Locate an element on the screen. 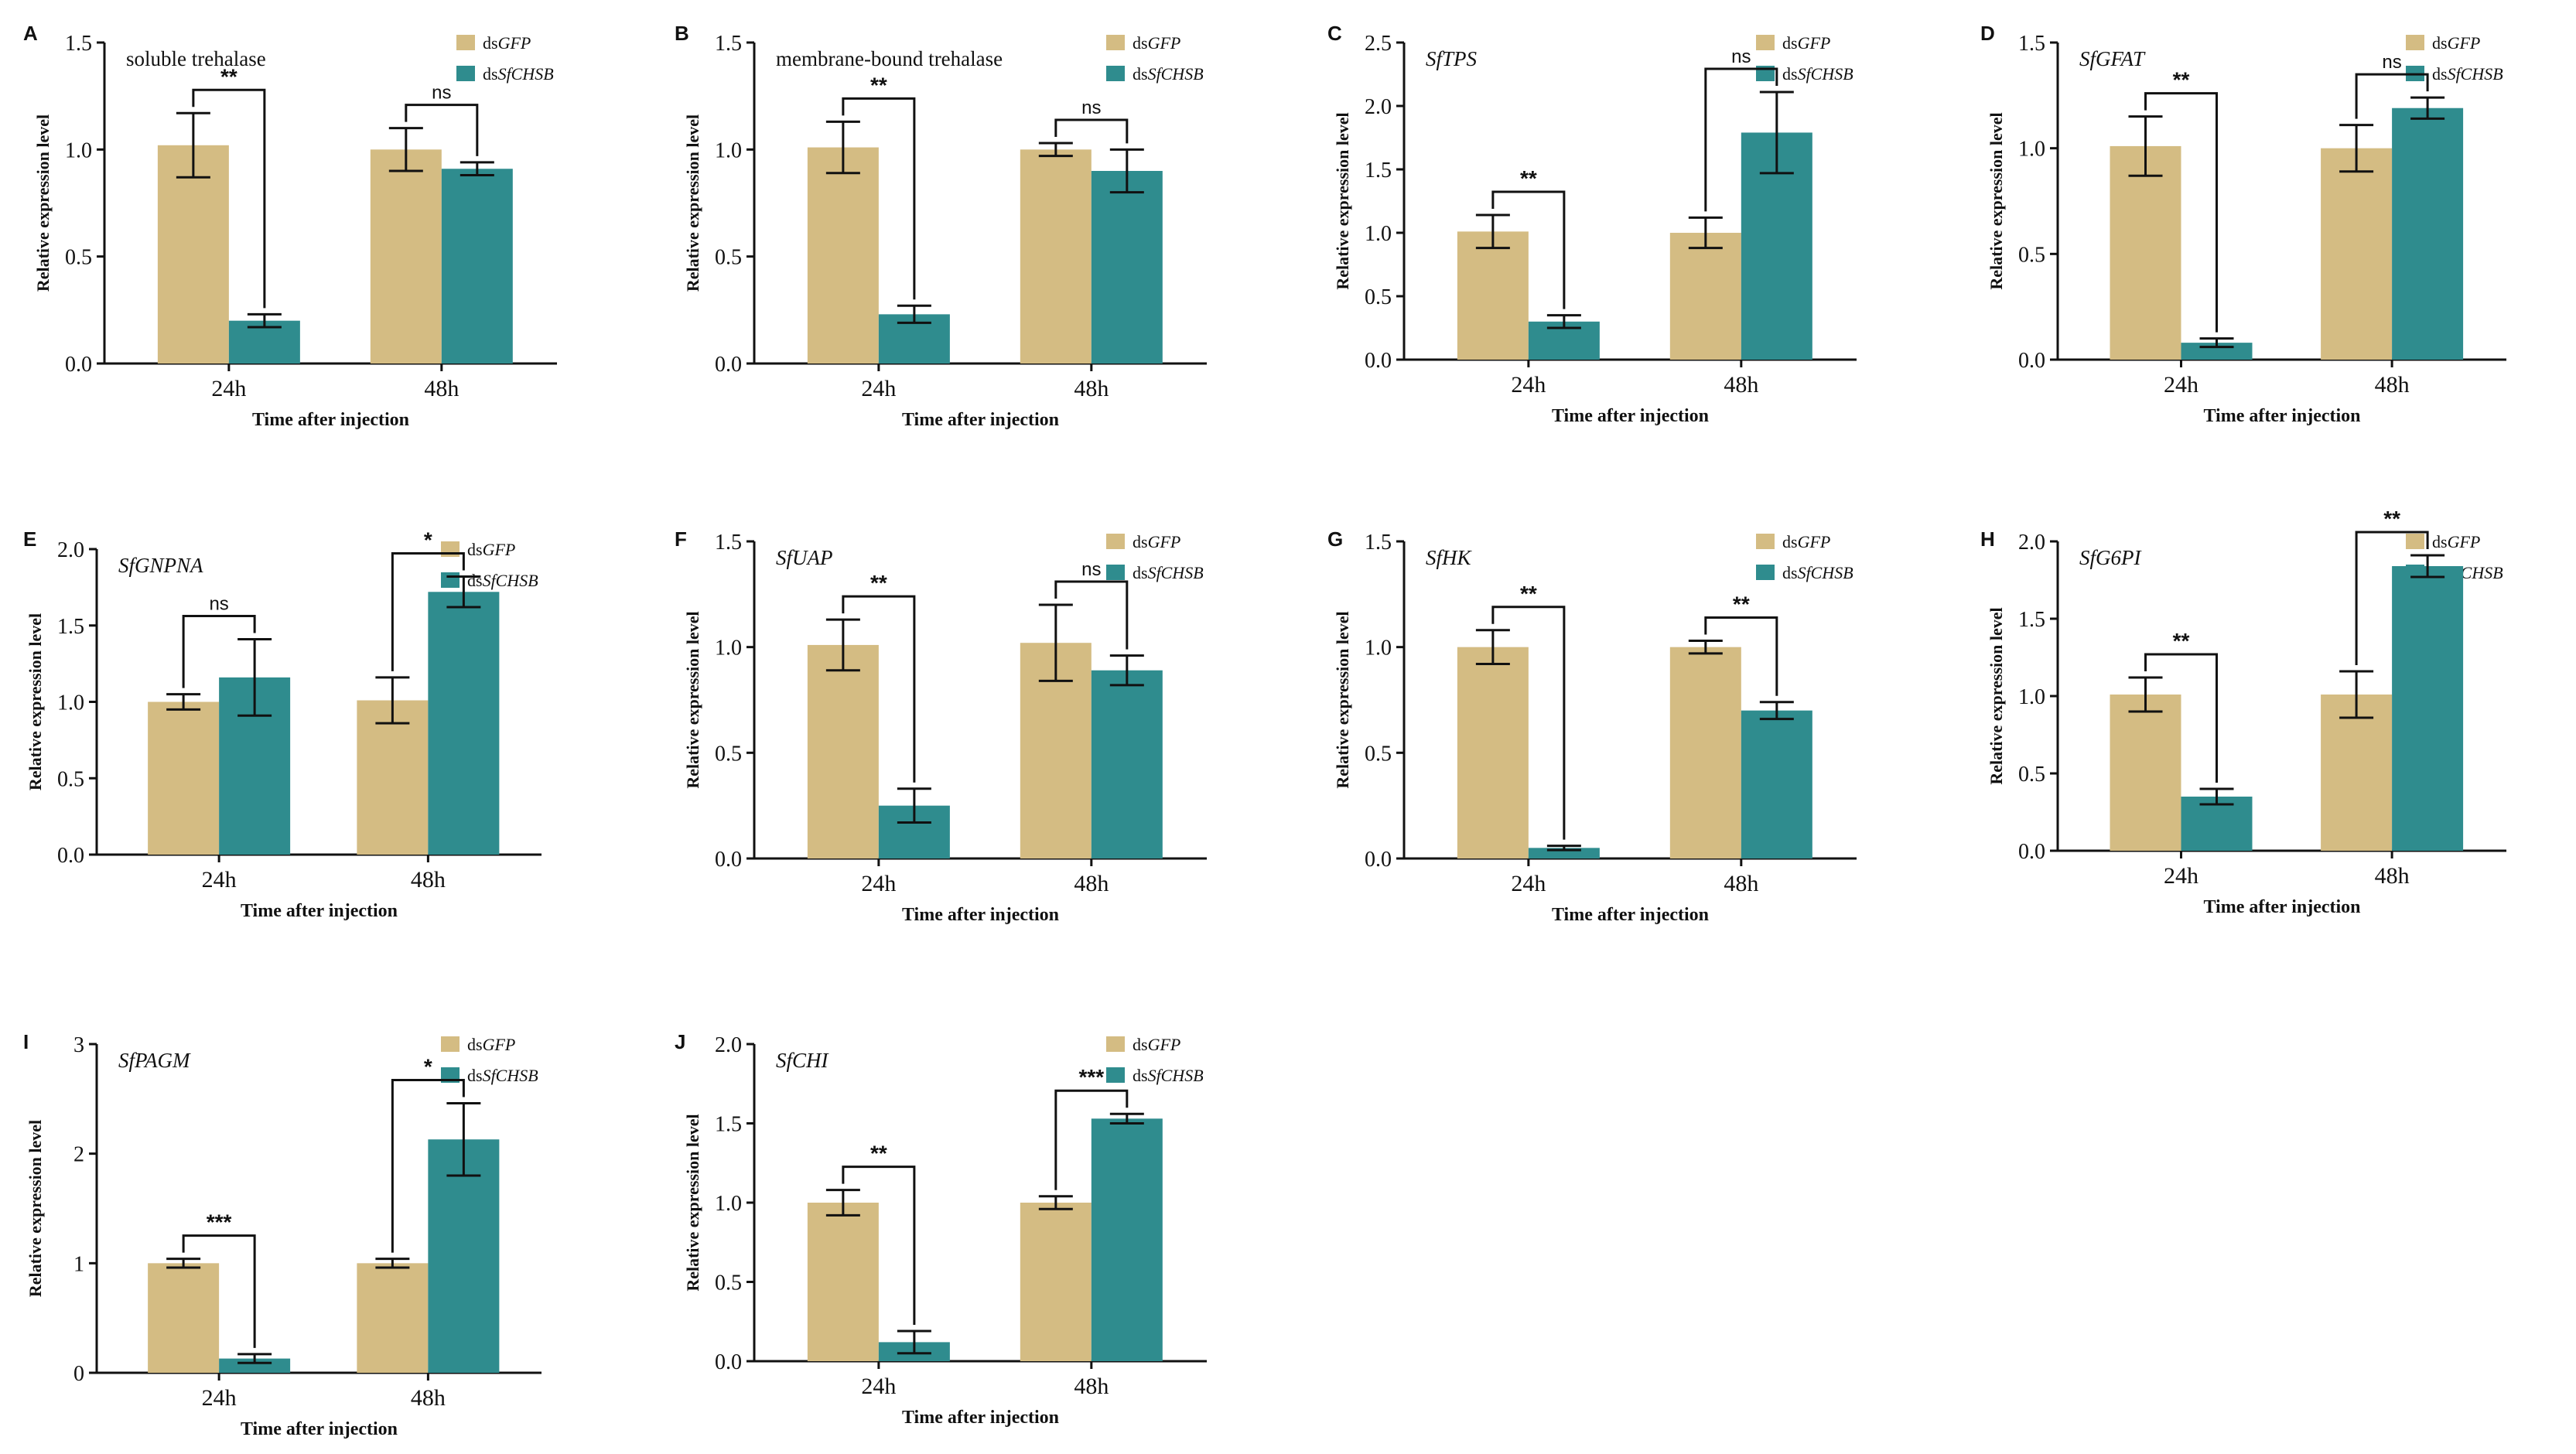 The height and width of the screenshot is (1454, 2576). significance-label: *** is located at coordinates (1091, 1077).